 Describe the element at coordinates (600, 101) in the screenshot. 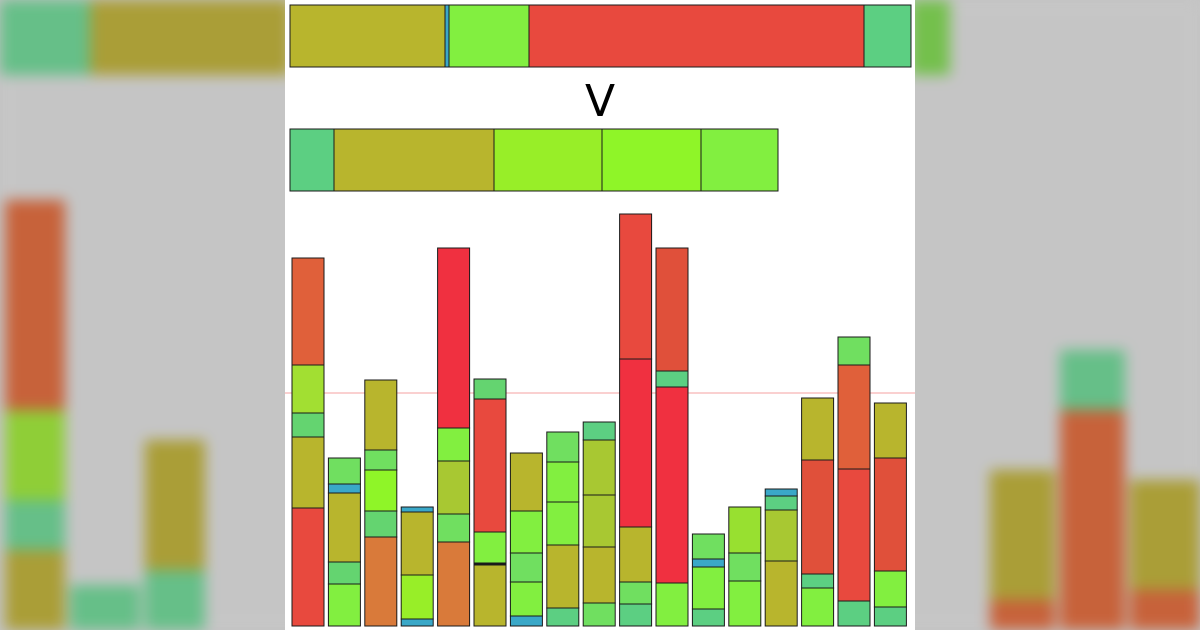

I see `operator-label: V` at that location.